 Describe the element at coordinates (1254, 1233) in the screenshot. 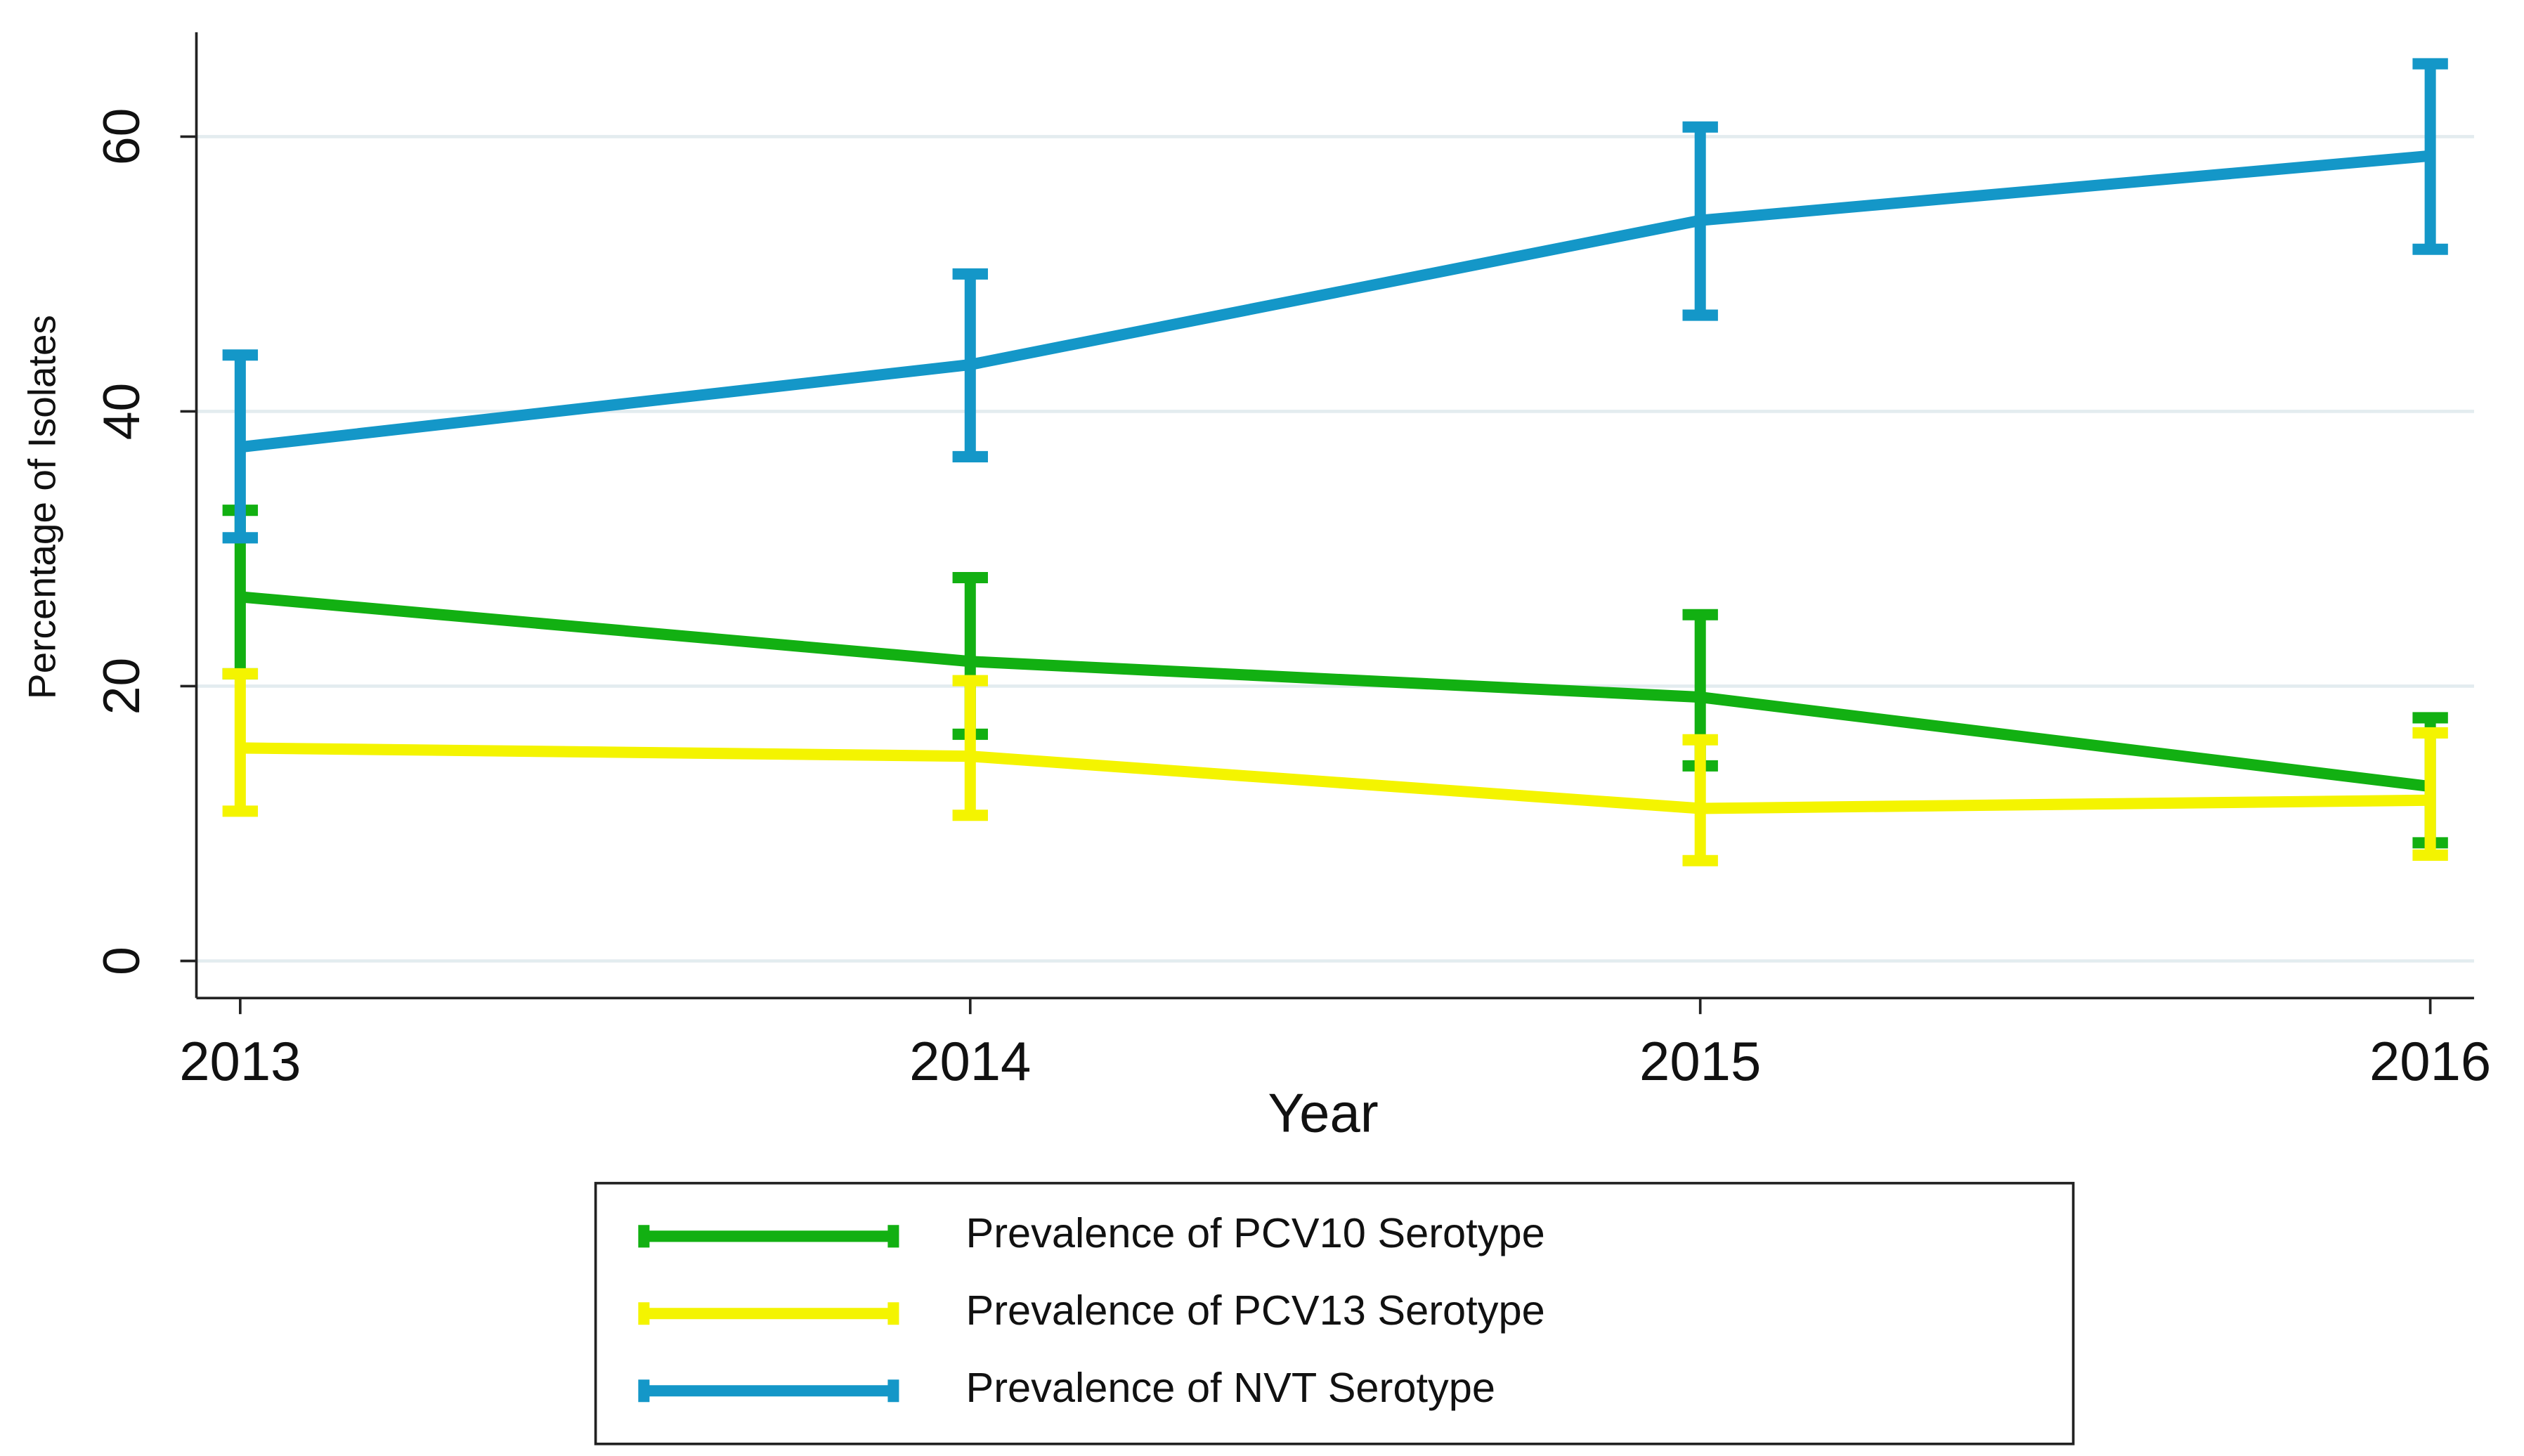

I see `legend-label: Prevalence of PCV10 Serotype` at that location.